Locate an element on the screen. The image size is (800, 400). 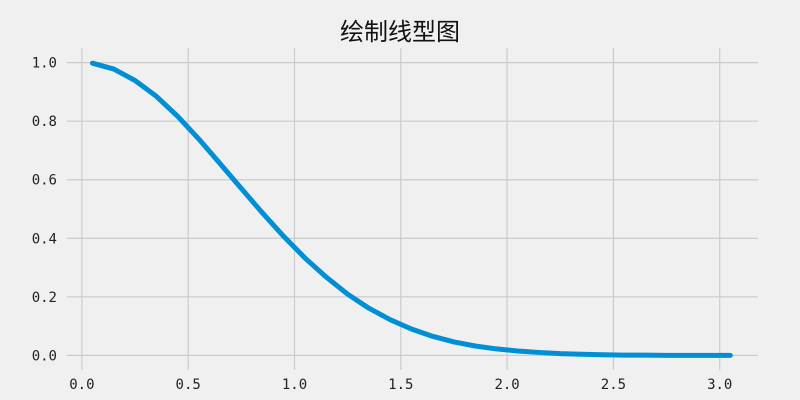
x-tick-label: 0.0 is located at coordinates (81, 385).